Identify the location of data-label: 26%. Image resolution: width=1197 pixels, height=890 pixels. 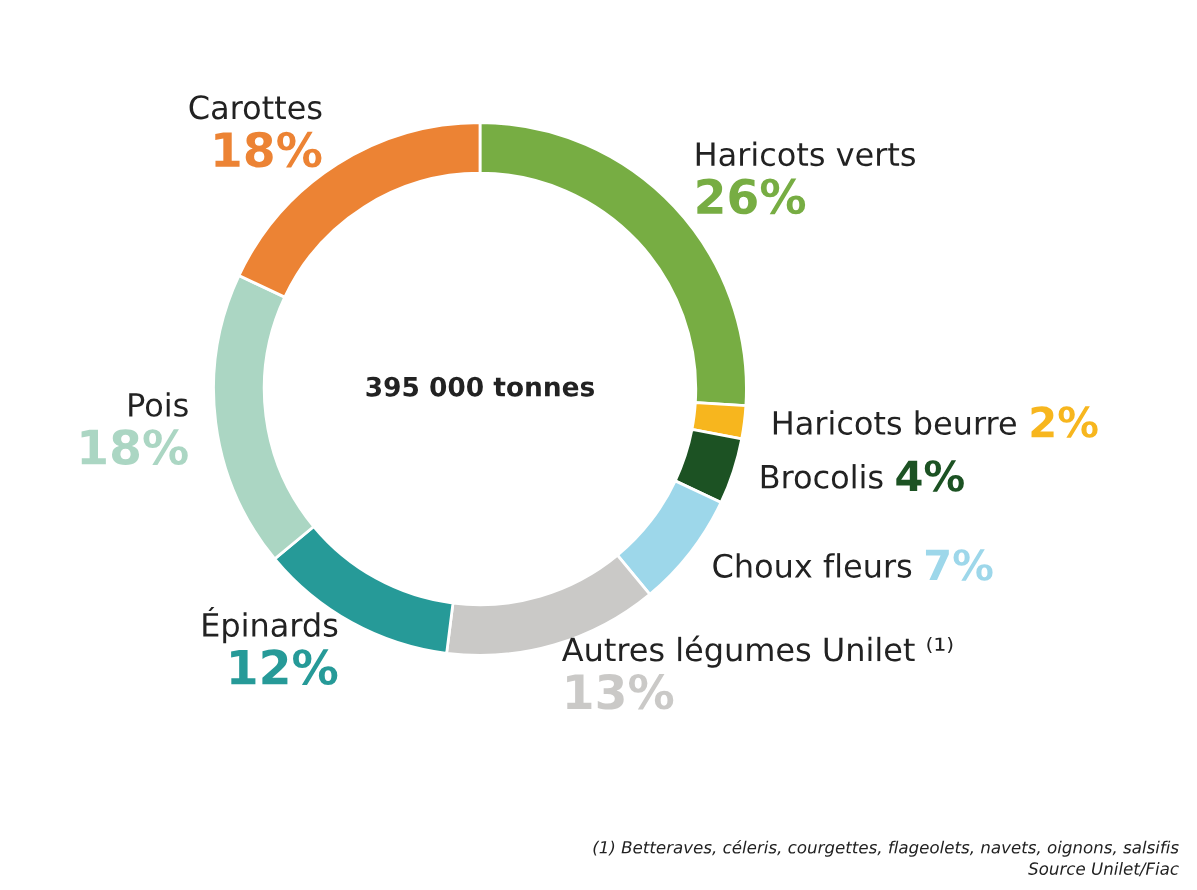
(751, 196).